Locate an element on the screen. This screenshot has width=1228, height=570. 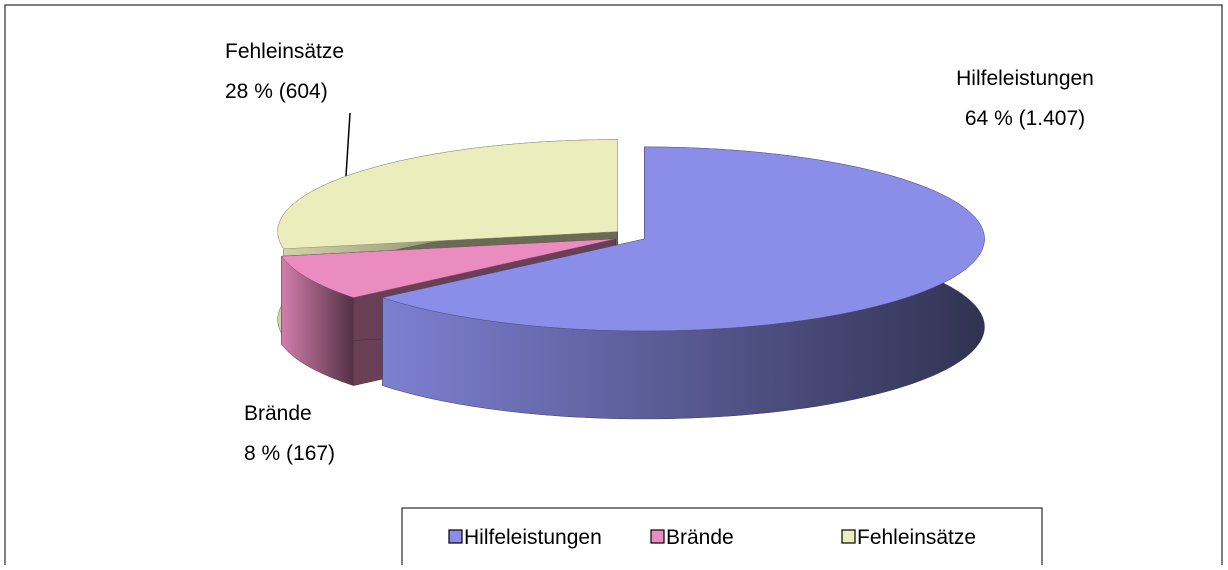
legend-label: Brände is located at coordinates (700, 537).